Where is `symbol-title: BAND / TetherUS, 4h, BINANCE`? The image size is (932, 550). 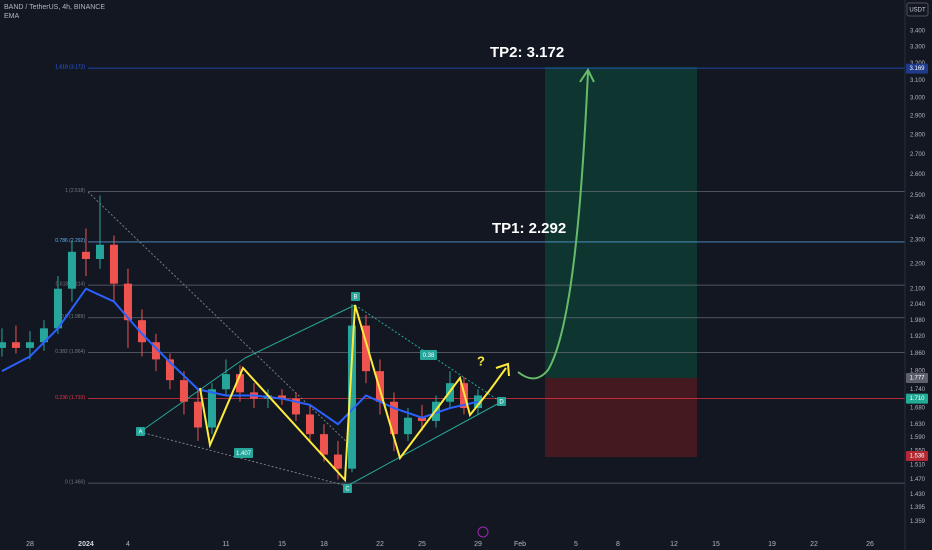
symbol-title: BAND / TetherUS, 4h, BINANCE is located at coordinates (54, 7).